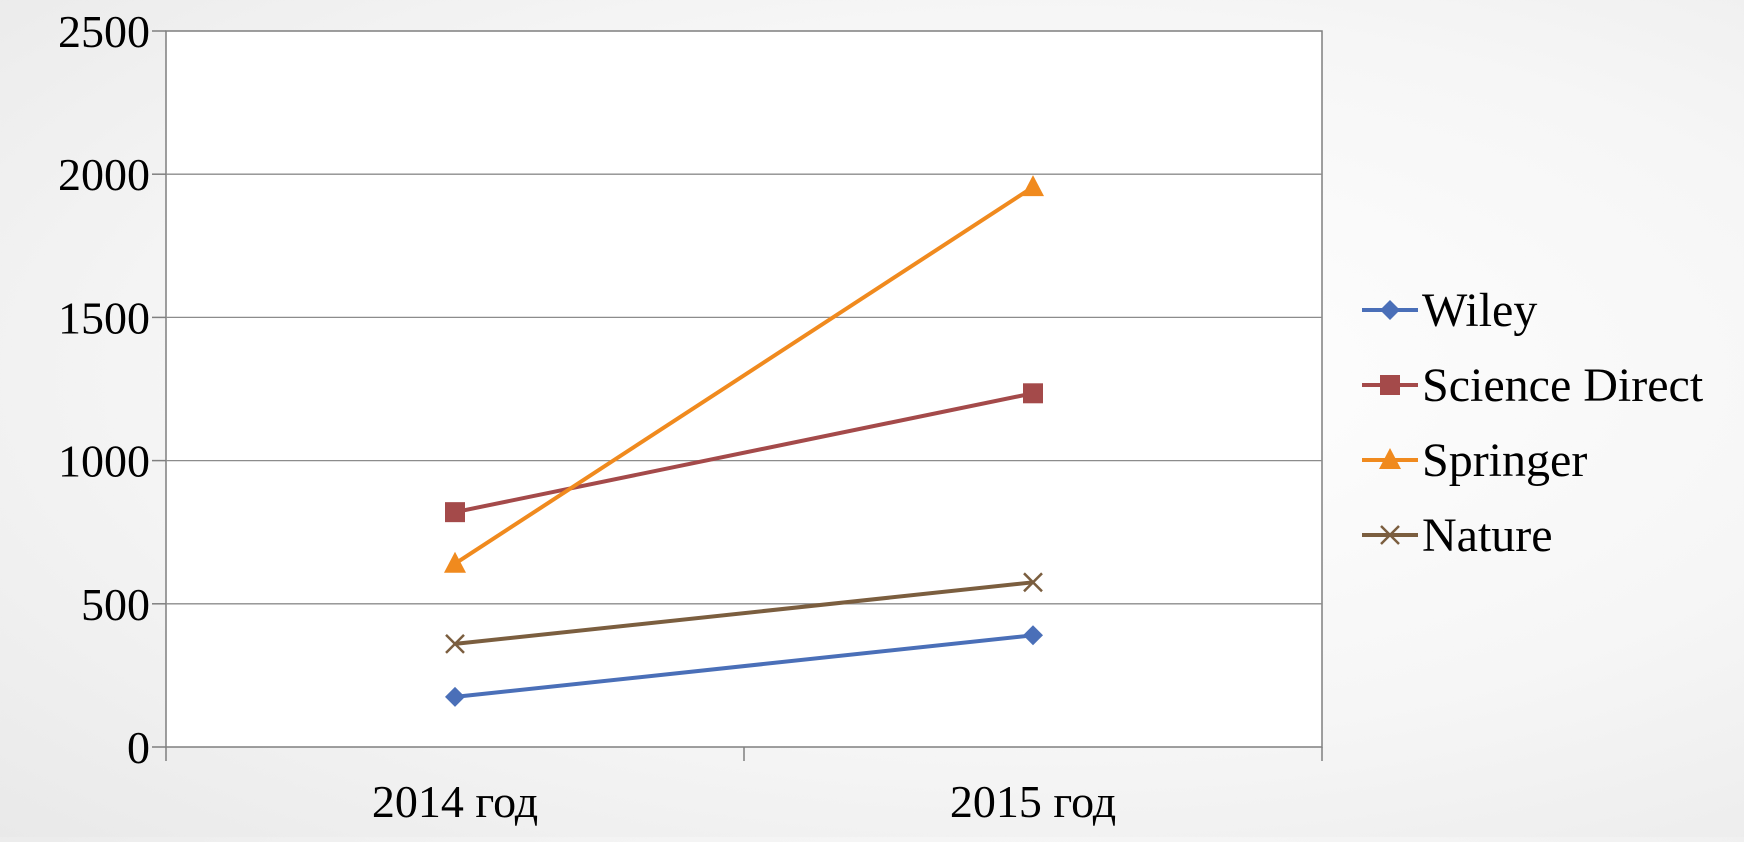  I want to click on legend: Wiley Science Direct Springer Nature, so click(1533, 423).